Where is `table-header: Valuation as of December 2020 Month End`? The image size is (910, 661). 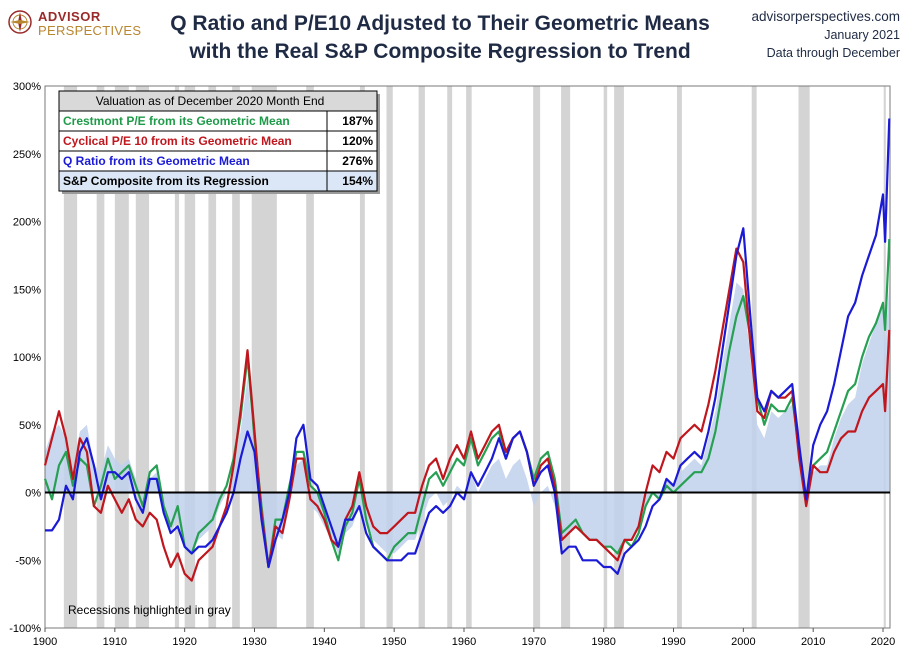 table-header: Valuation as of December 2020 Month End is located at coordinates (210, 101).